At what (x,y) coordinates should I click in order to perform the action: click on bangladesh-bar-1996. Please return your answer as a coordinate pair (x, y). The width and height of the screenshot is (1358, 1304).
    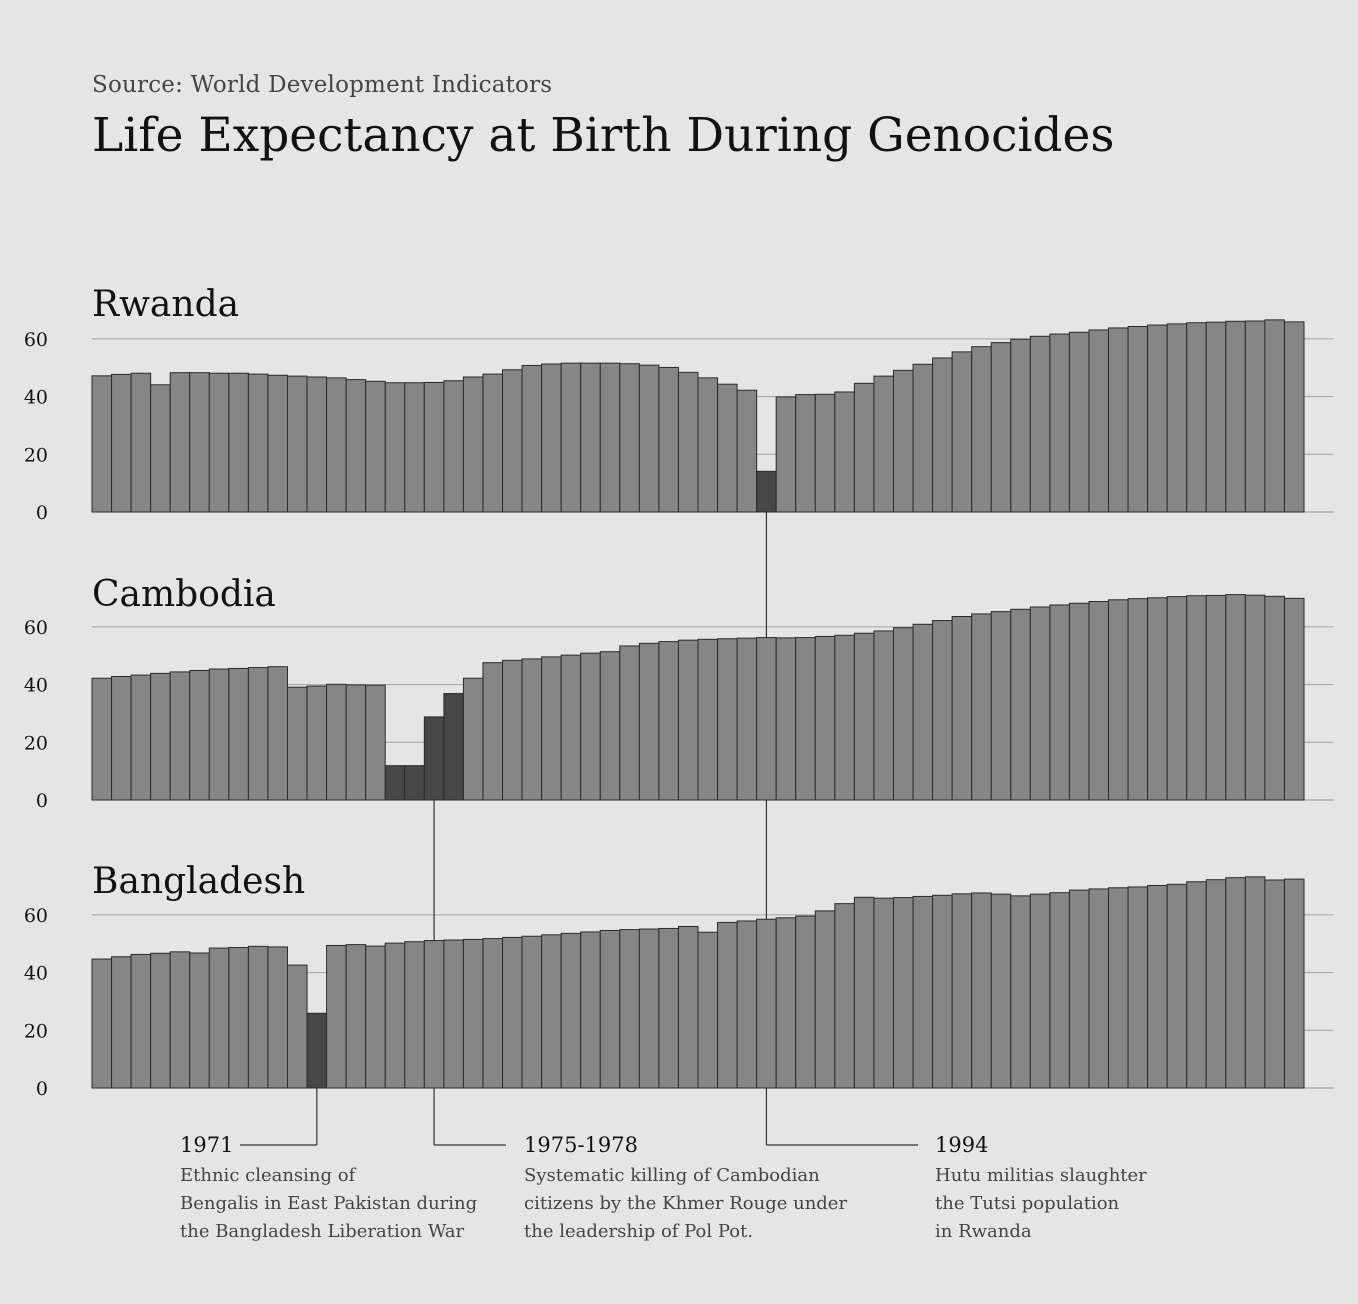
    Looking at the image, I should click on (805, 1002).